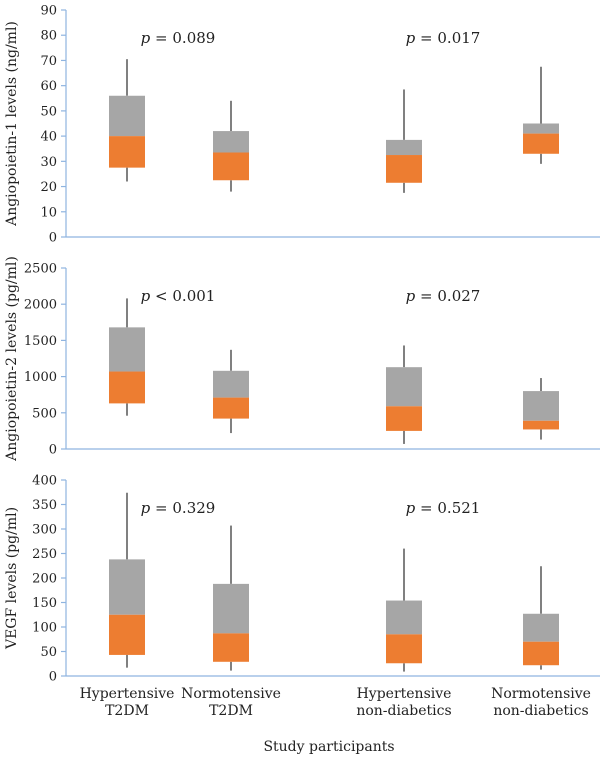 This screenshot has width=600, height=760. I want to click on y-axis-title: VEGF levels (pg/ml), so click(12, 578).